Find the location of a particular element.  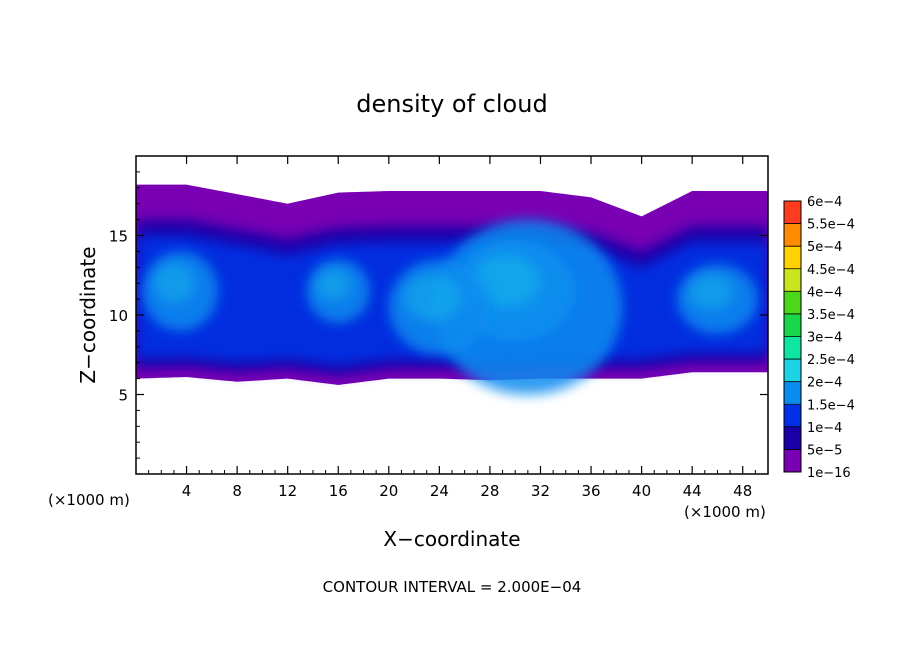

colorbar-tick-label: 5e−5 is located at coordinates (824, 450).